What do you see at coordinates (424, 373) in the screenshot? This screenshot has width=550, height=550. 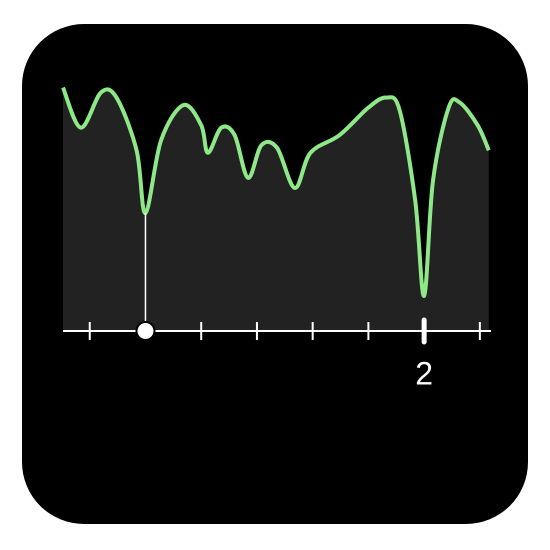 I see `x-tick-label: 2` at bounding box center [424, 373].